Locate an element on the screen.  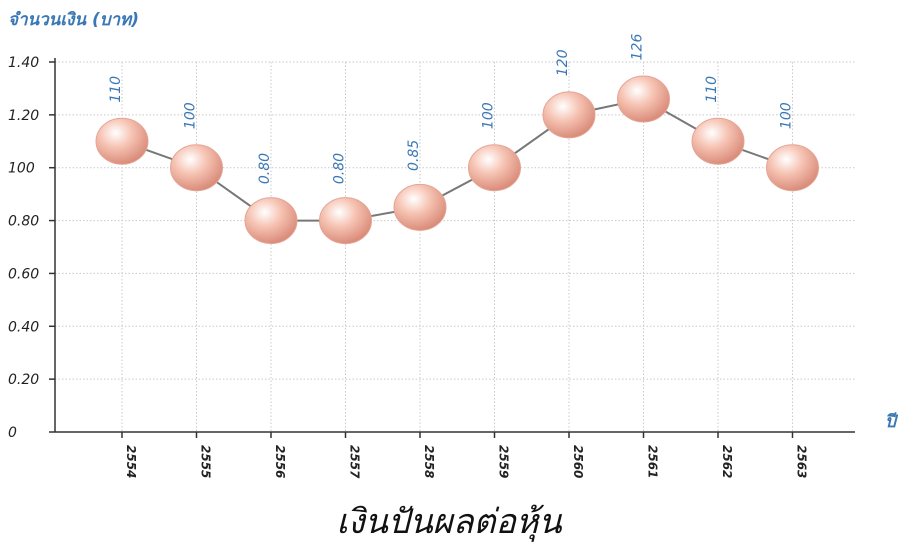
data-label: 0.85 is located at coordinates (414, 155).